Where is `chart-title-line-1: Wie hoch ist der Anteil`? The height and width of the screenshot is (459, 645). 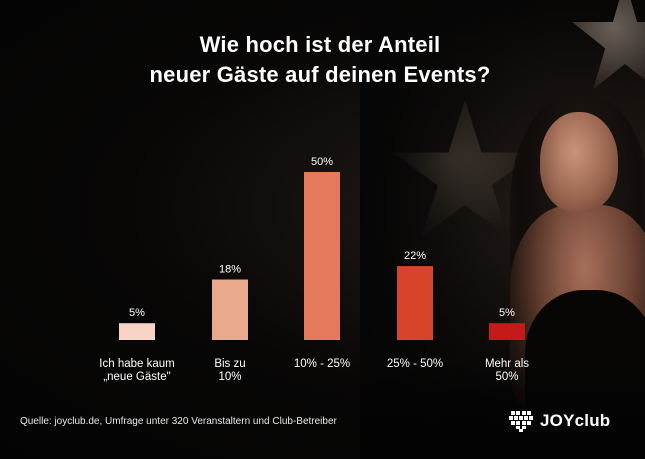 chart-title-line-1: Wie hoch ist der Anteil is located at coordinates (320, 44).